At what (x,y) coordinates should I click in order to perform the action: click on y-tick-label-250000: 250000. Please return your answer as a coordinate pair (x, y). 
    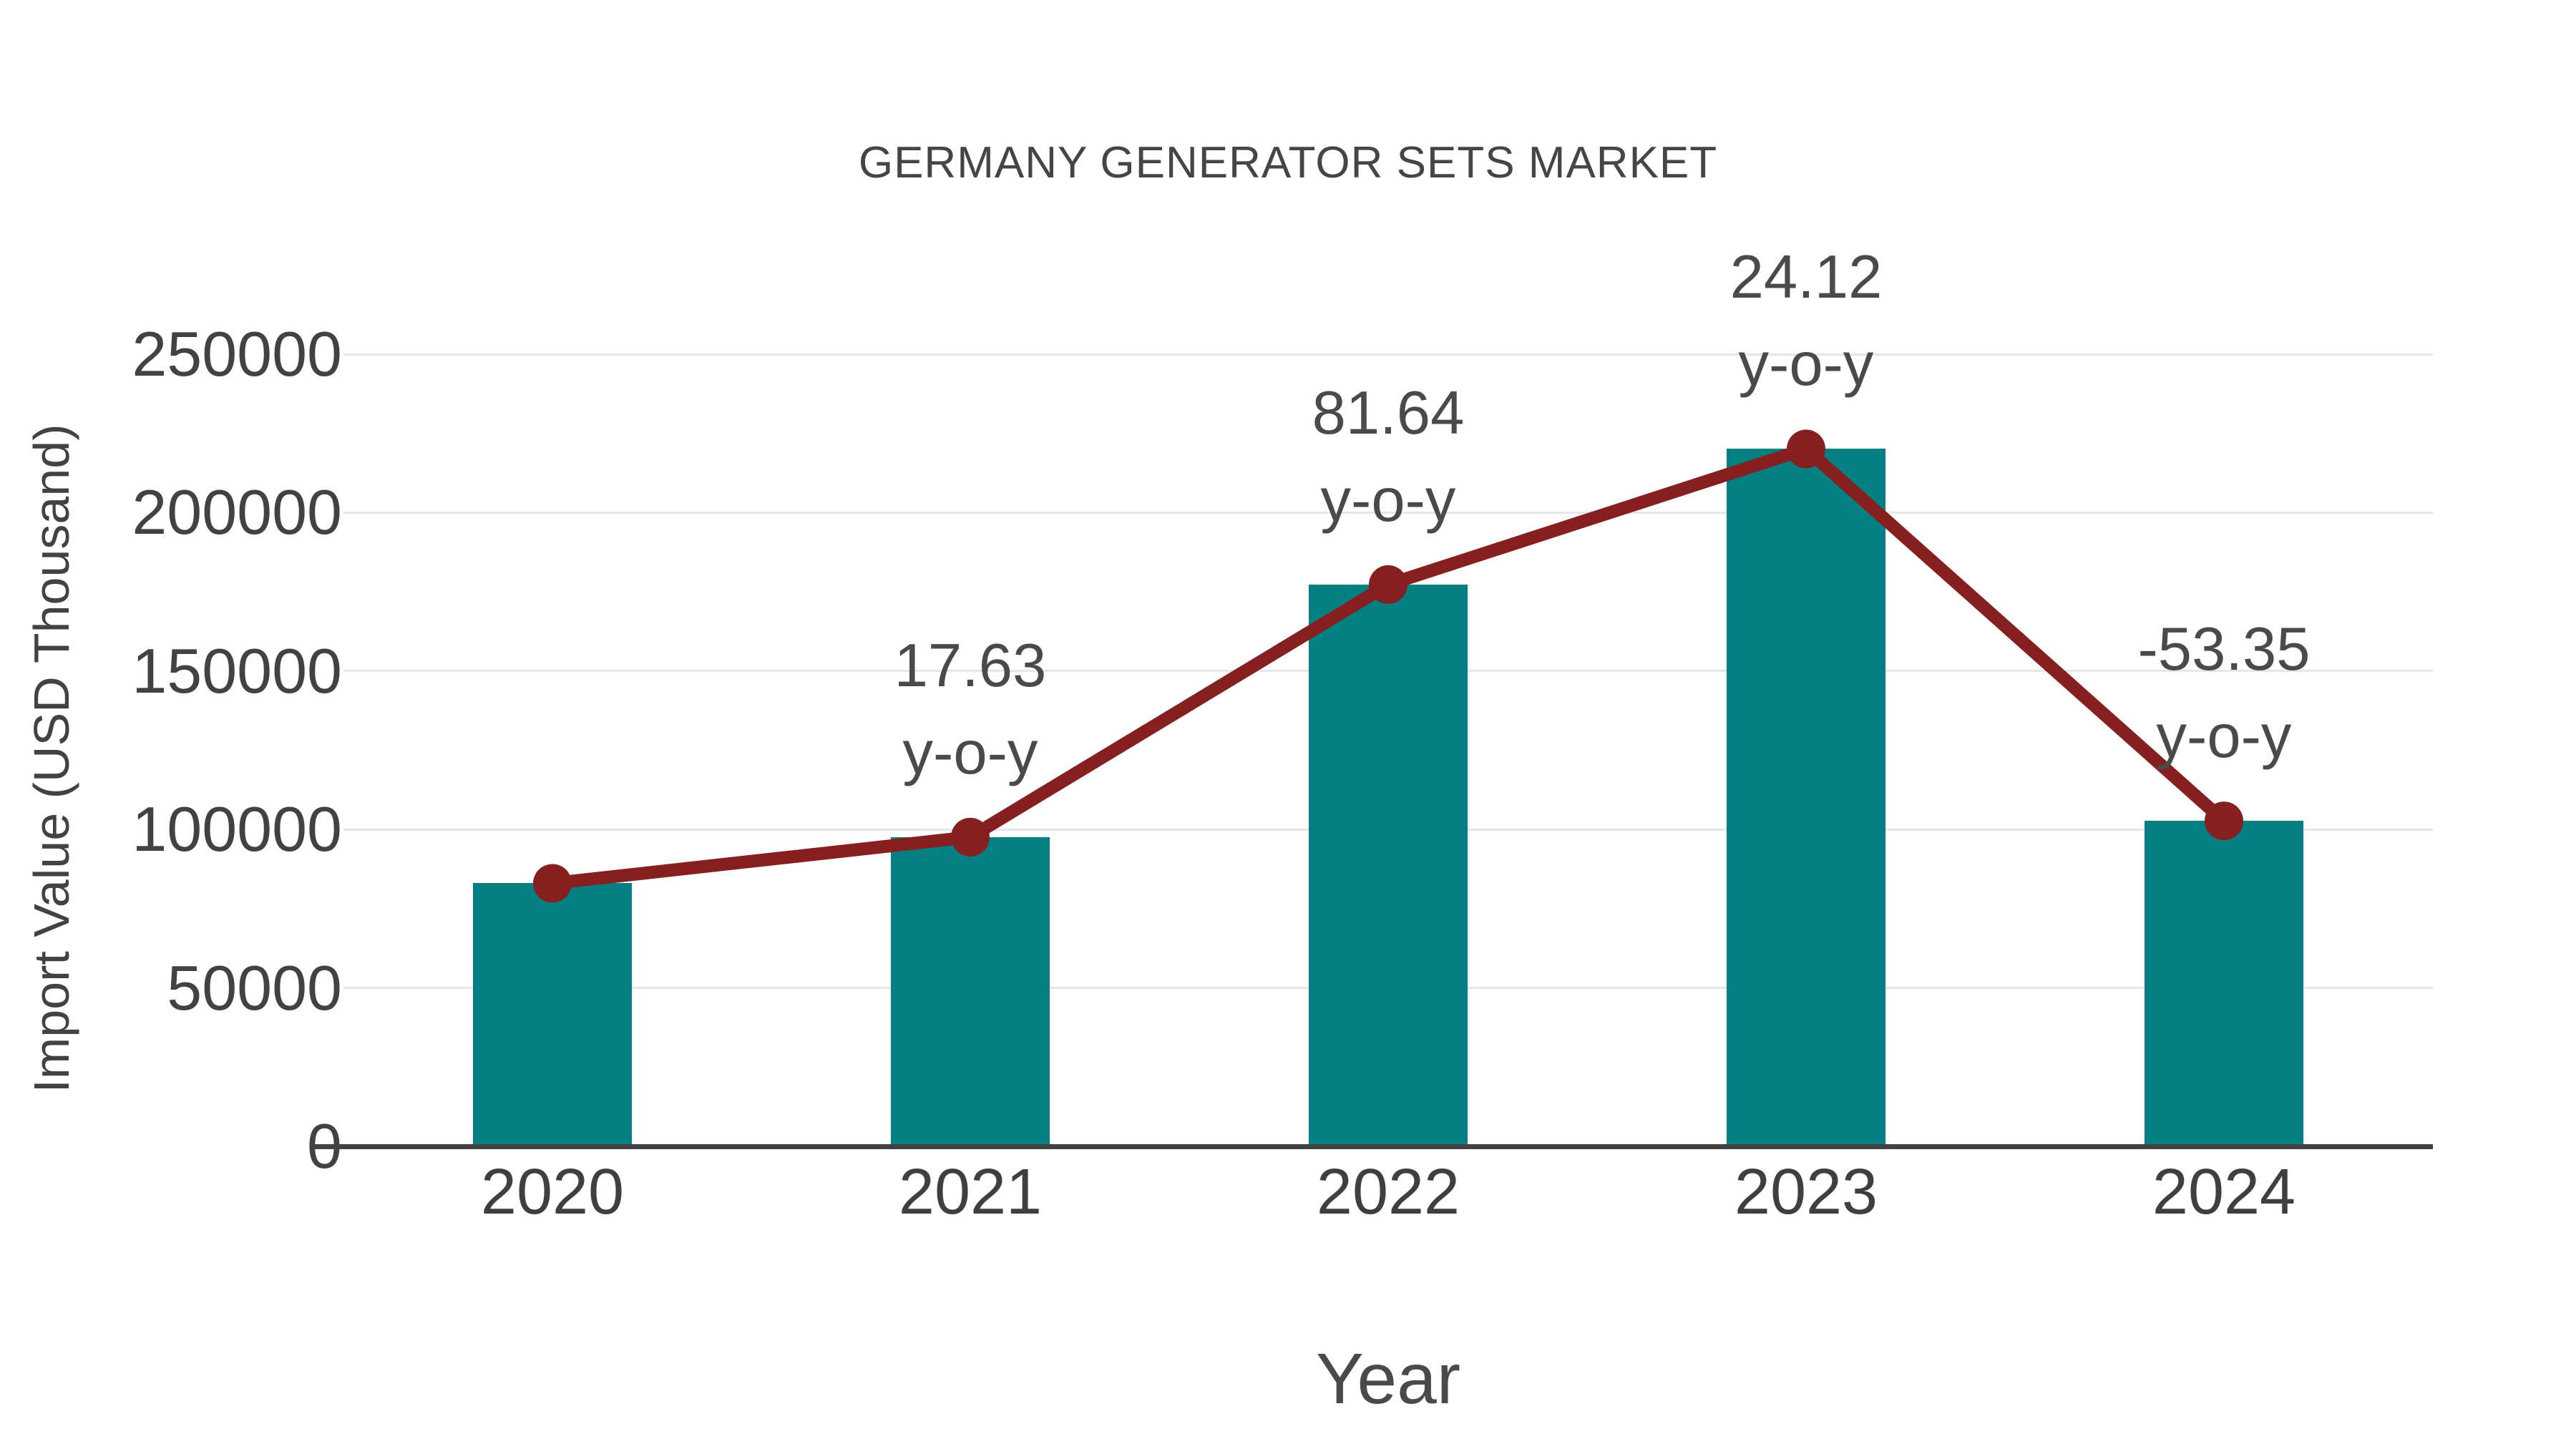
    Looking at the image, I should click on (237, 353).